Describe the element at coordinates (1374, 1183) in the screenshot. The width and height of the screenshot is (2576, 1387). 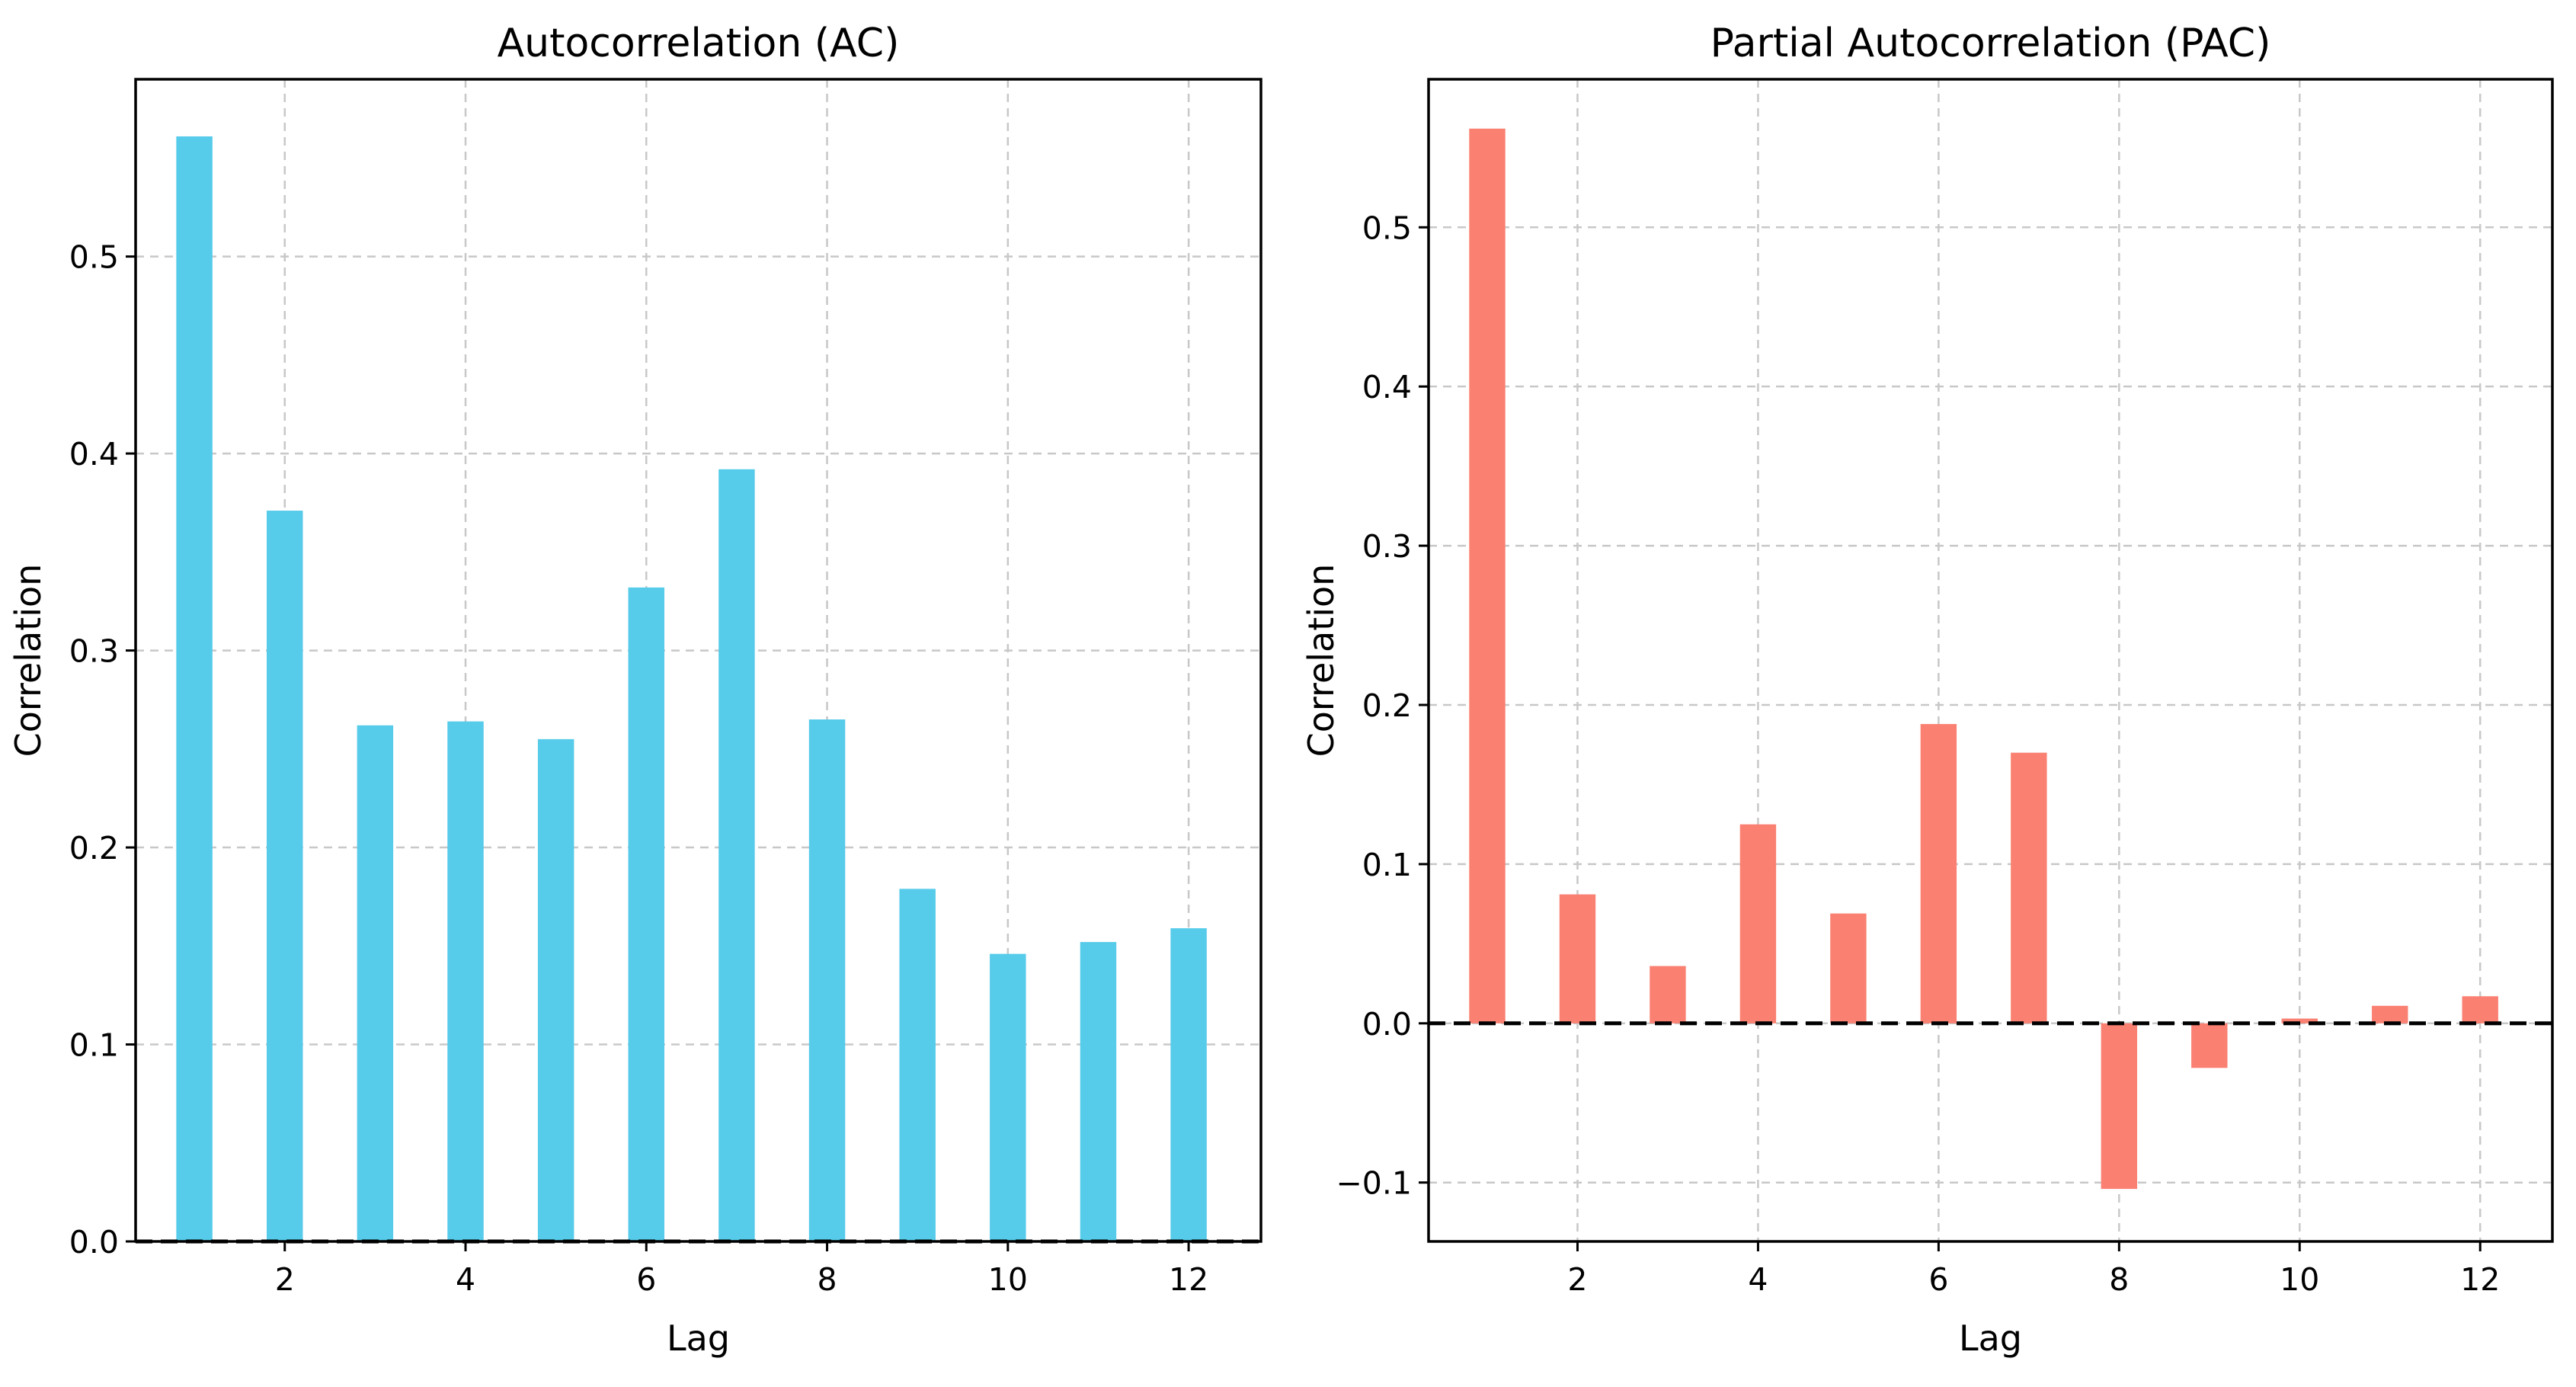
I see `y-tick-label: −0.1` at that location.